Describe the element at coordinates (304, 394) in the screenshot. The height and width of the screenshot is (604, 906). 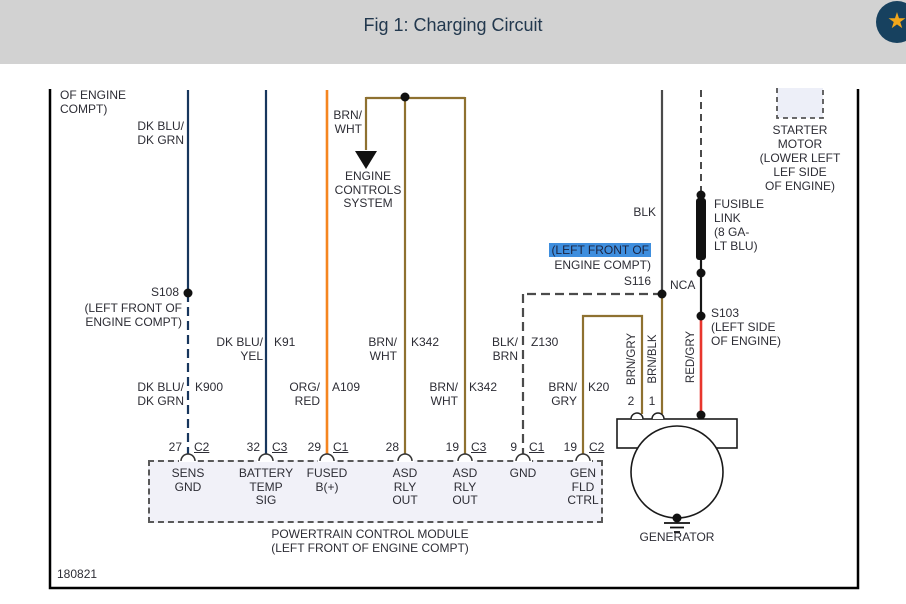
I see `wire-label-org-red: ORG/ RED` at that location.